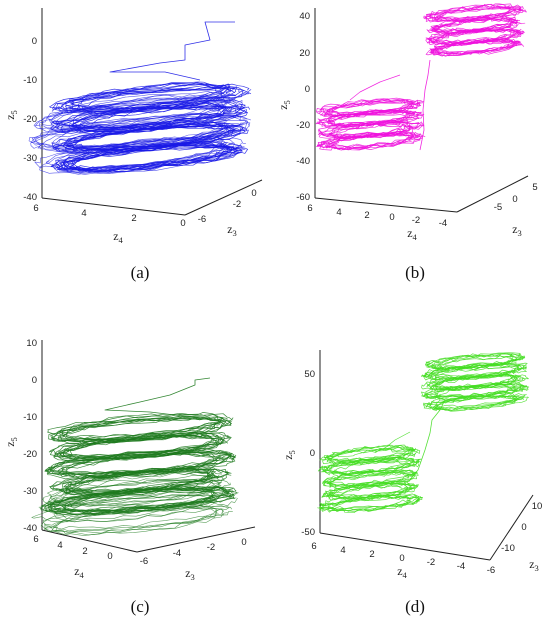 The width and height of the screenshot is (550, 625). What do you see at coordinates (308, 532) in the screenshot?
I see `z-tick: -50` at bounding box center [308, 532].